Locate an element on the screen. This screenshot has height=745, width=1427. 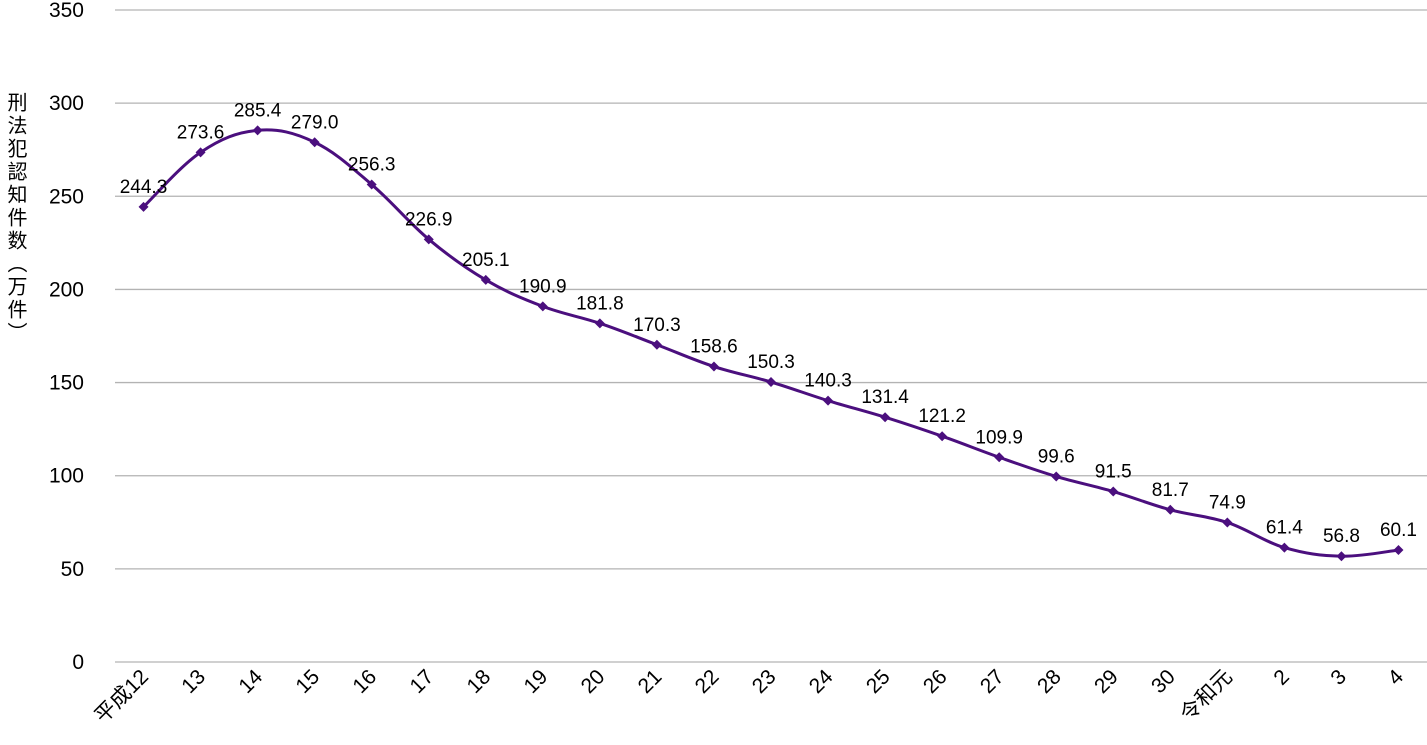
y-tick-label: 100 is located at coordinates (66, 476).